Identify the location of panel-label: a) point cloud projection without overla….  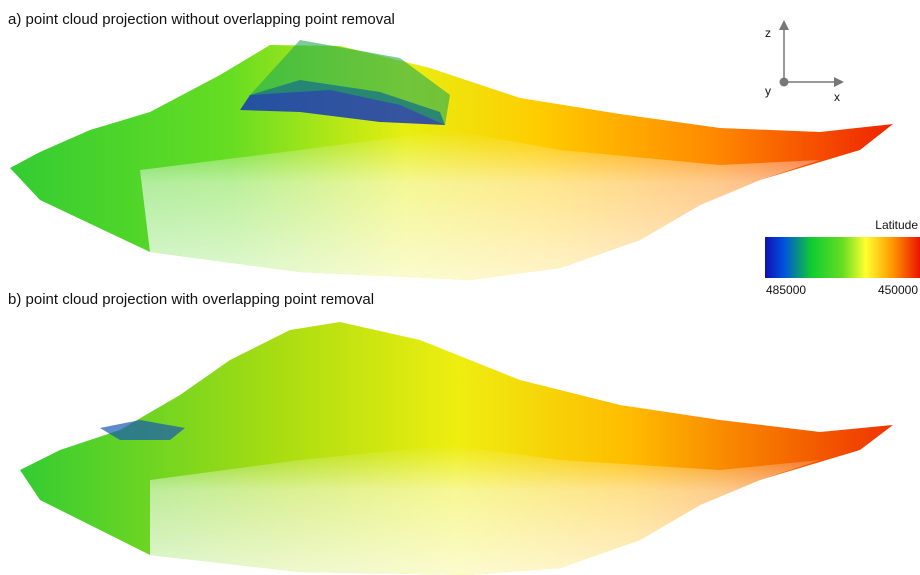
(201, 19).